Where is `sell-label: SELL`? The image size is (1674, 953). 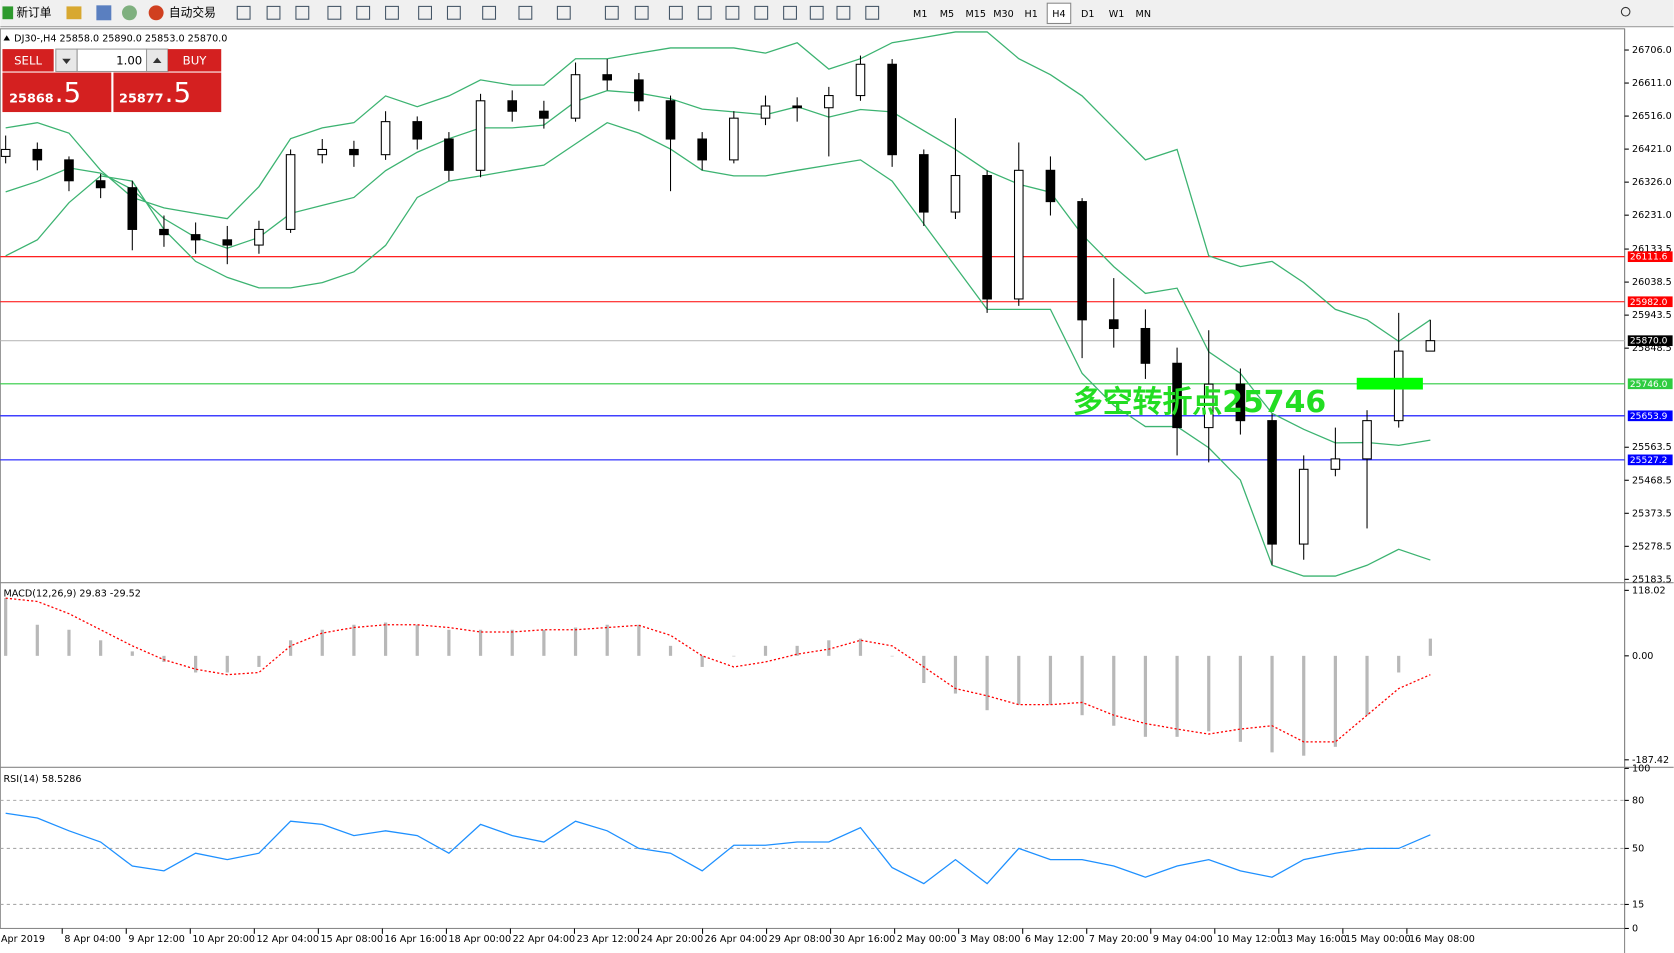 sell-label: SELL is located at coordinates (28, 60).